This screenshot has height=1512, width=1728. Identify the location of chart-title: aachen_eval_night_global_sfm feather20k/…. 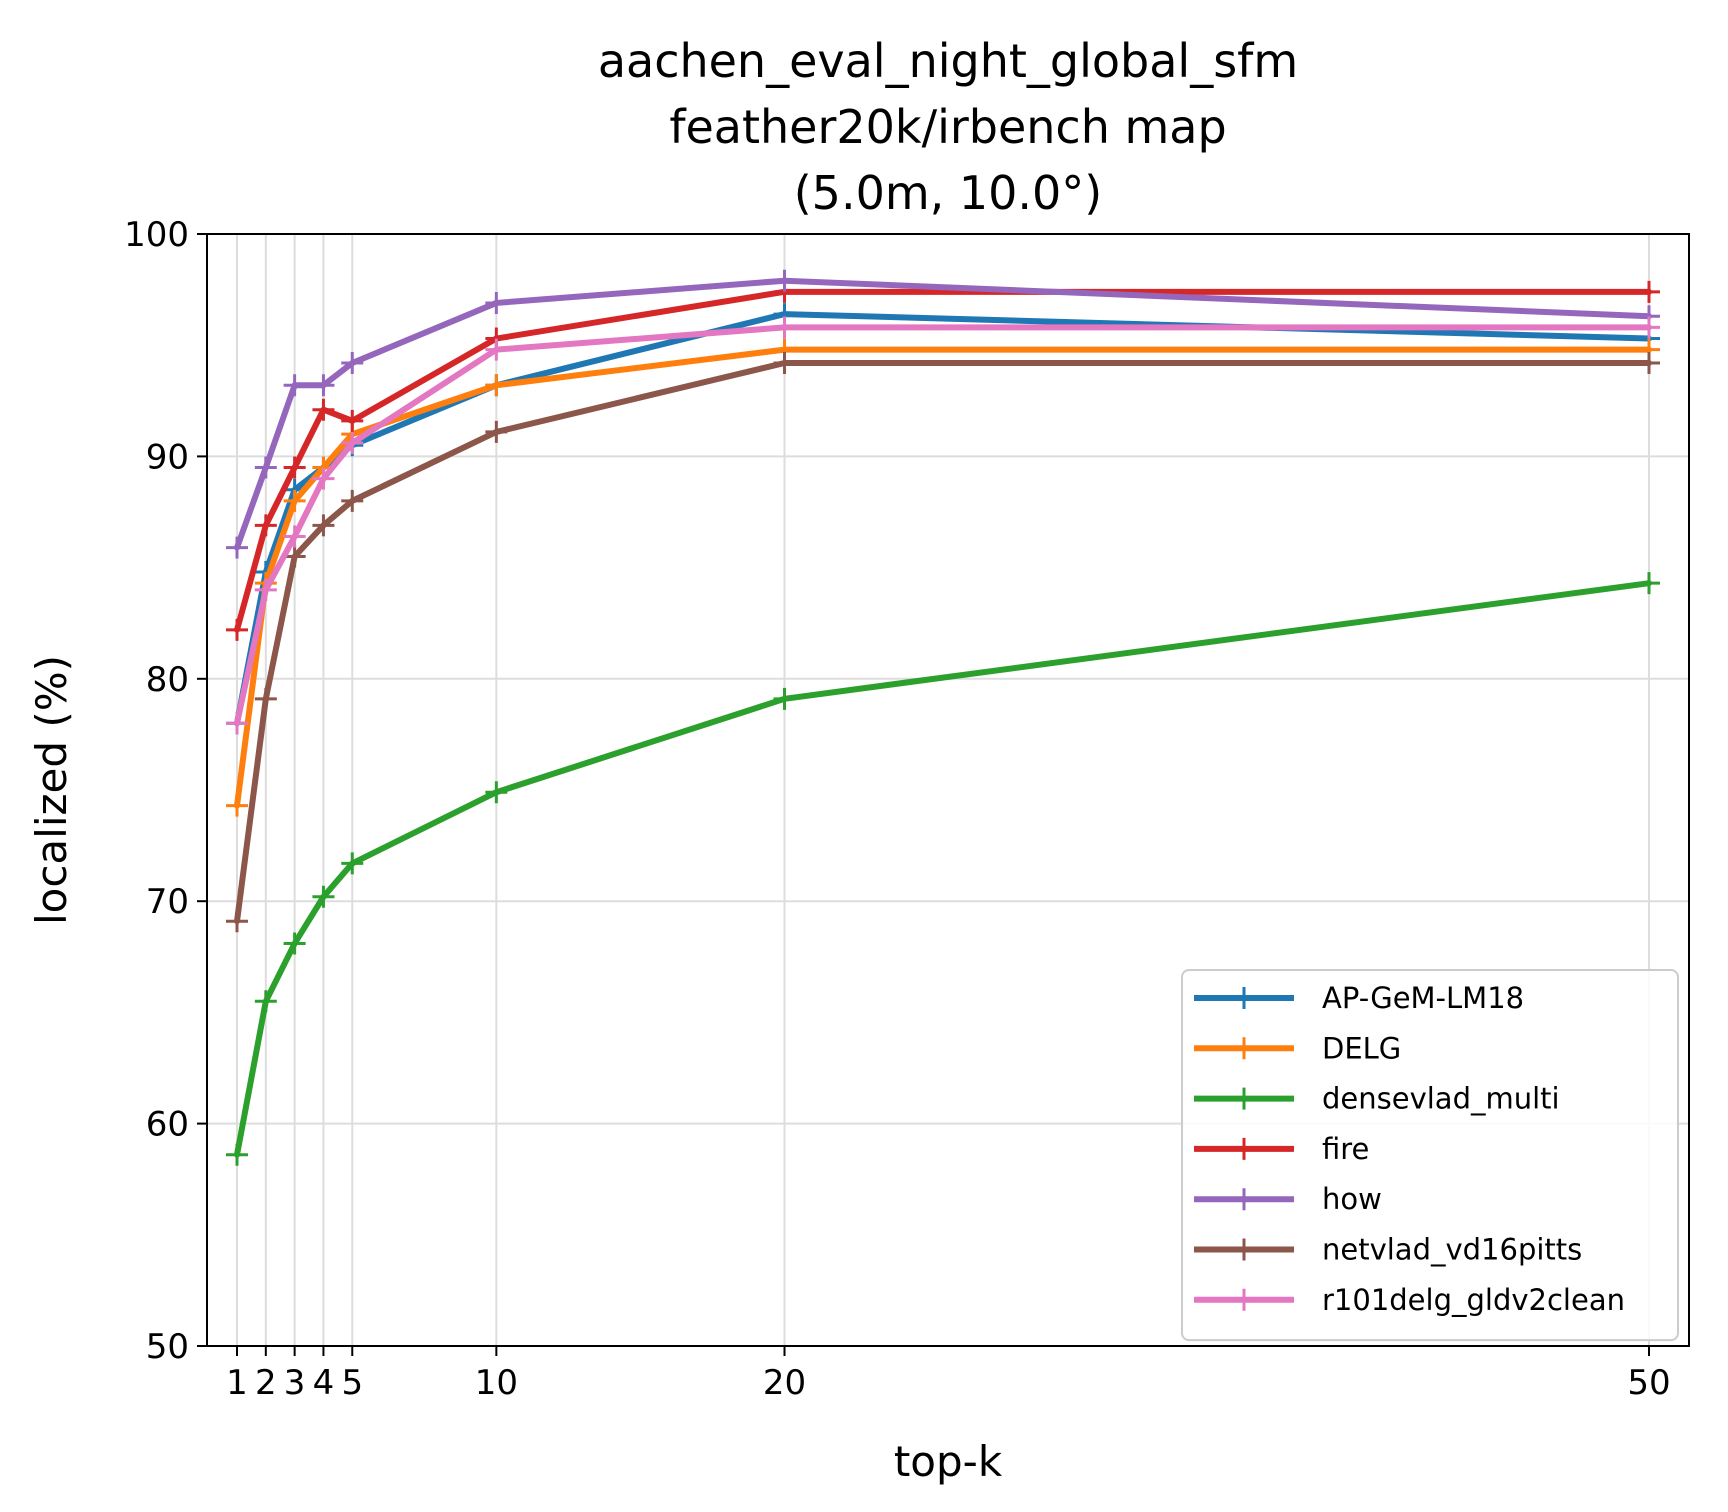
(948, 127).